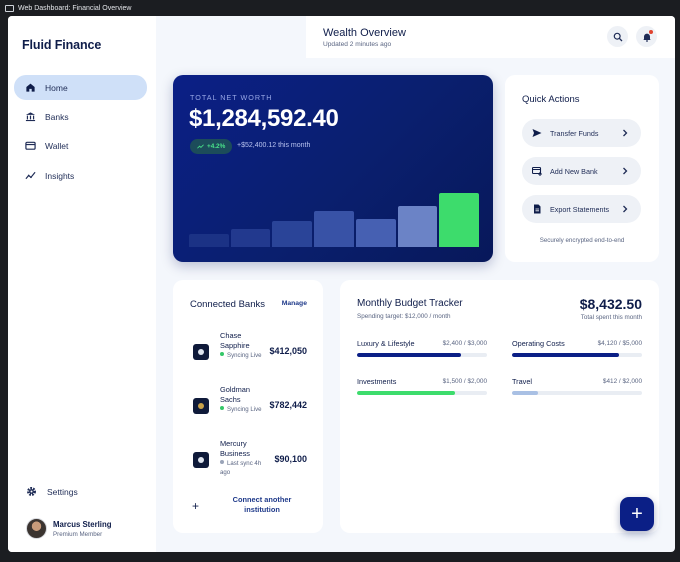 Image resolution: width=680 pixels, height=562 pixels. I want to click on sidebar-item-banks: Banks, so click(80, 116).